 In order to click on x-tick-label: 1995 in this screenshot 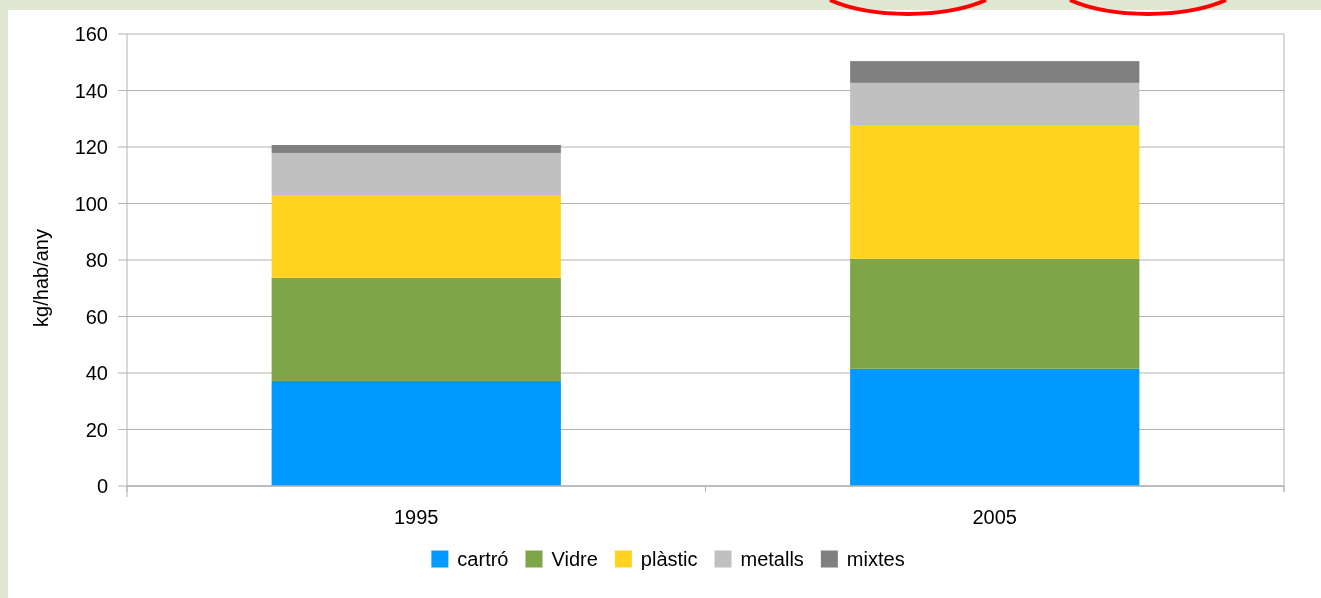, I will do `click(416, 517)`.